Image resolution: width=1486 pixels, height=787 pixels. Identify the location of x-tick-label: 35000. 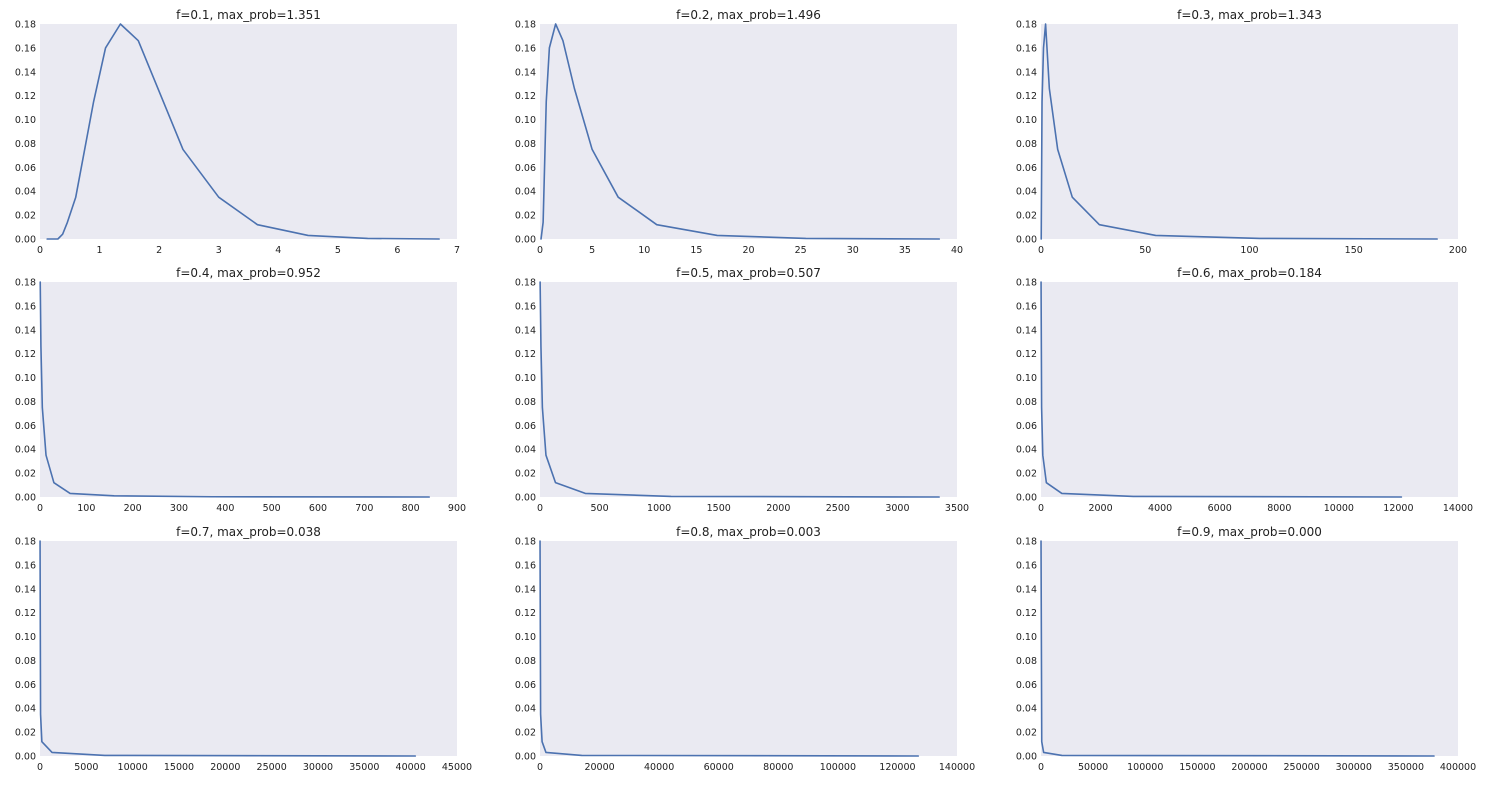
(364, 767).